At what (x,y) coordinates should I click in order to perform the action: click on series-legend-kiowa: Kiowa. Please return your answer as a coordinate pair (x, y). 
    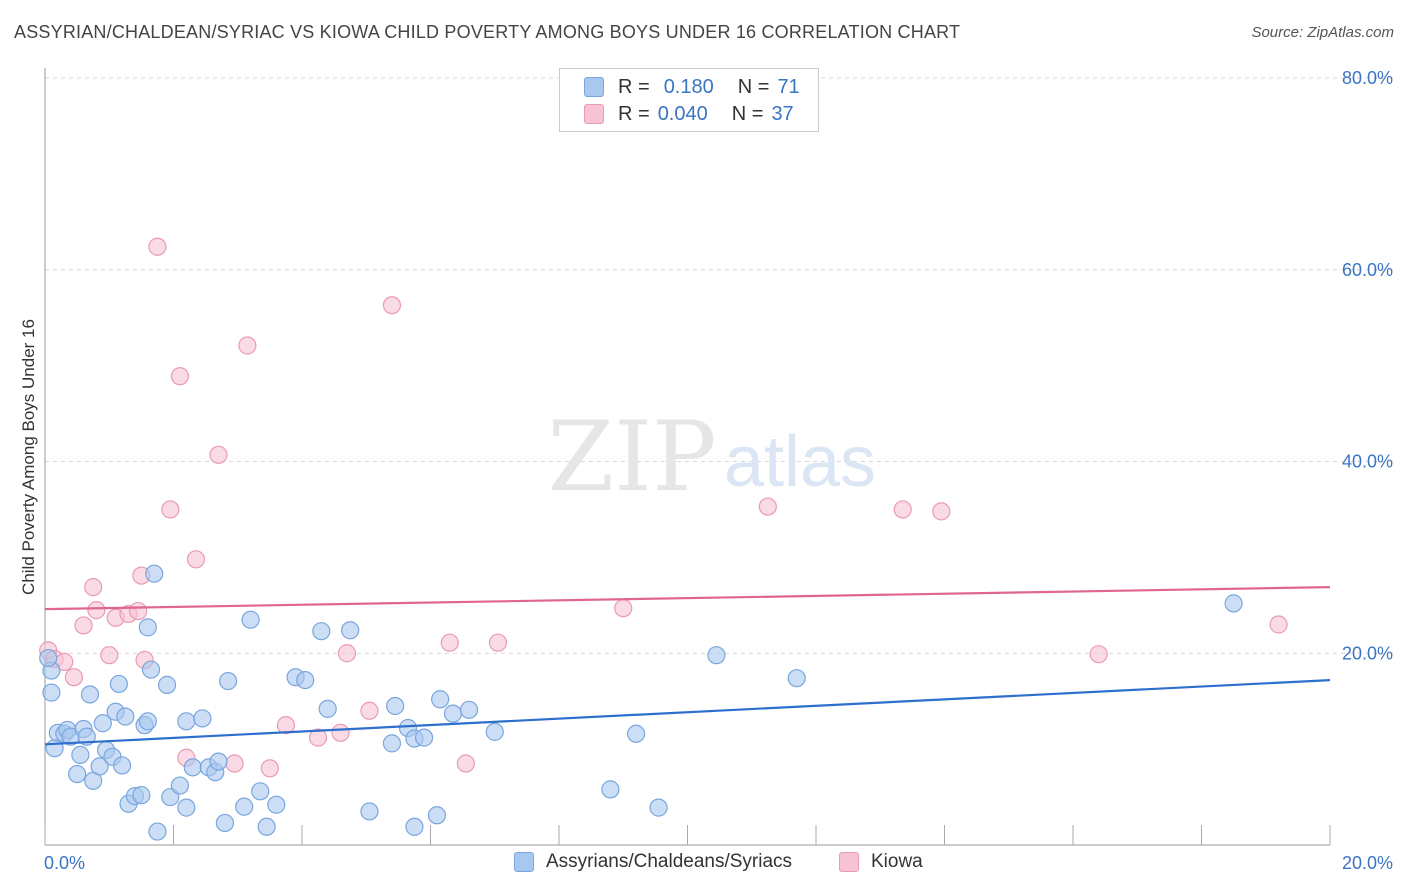
    Looking at the image, I should click on (881, 862).